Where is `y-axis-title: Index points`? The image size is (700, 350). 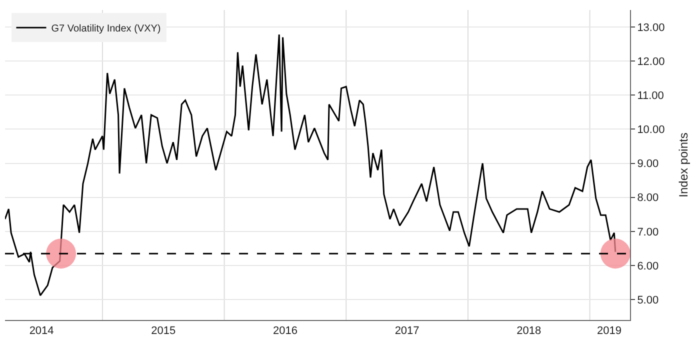
y-axis-title: Index points is located at coordinates (683, 165).